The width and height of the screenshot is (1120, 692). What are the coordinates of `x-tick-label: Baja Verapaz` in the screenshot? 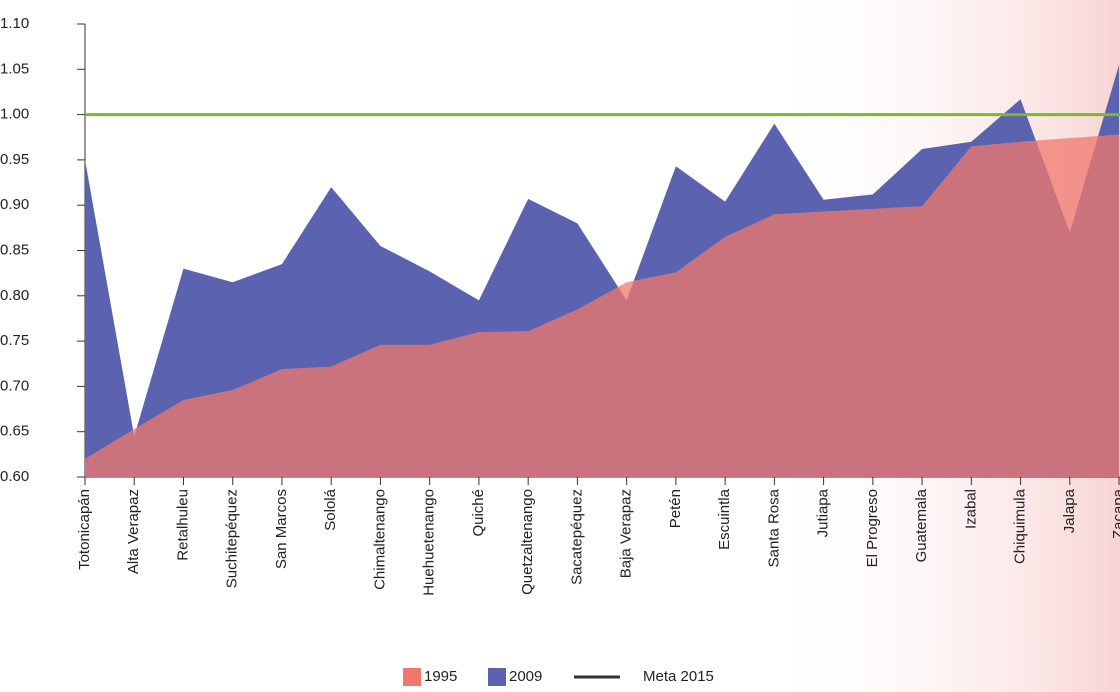 It's located at (626, 533).